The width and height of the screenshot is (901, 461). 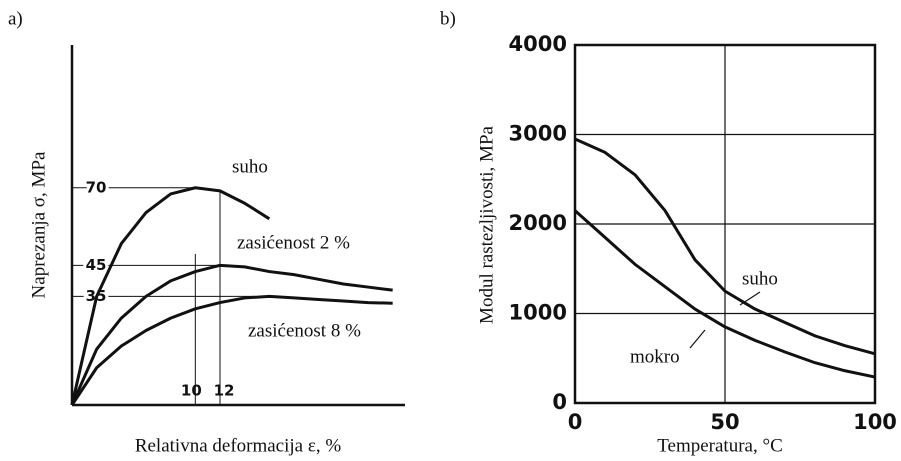 I want to click on x-tick-label: 10, so click(x=191, y=391).